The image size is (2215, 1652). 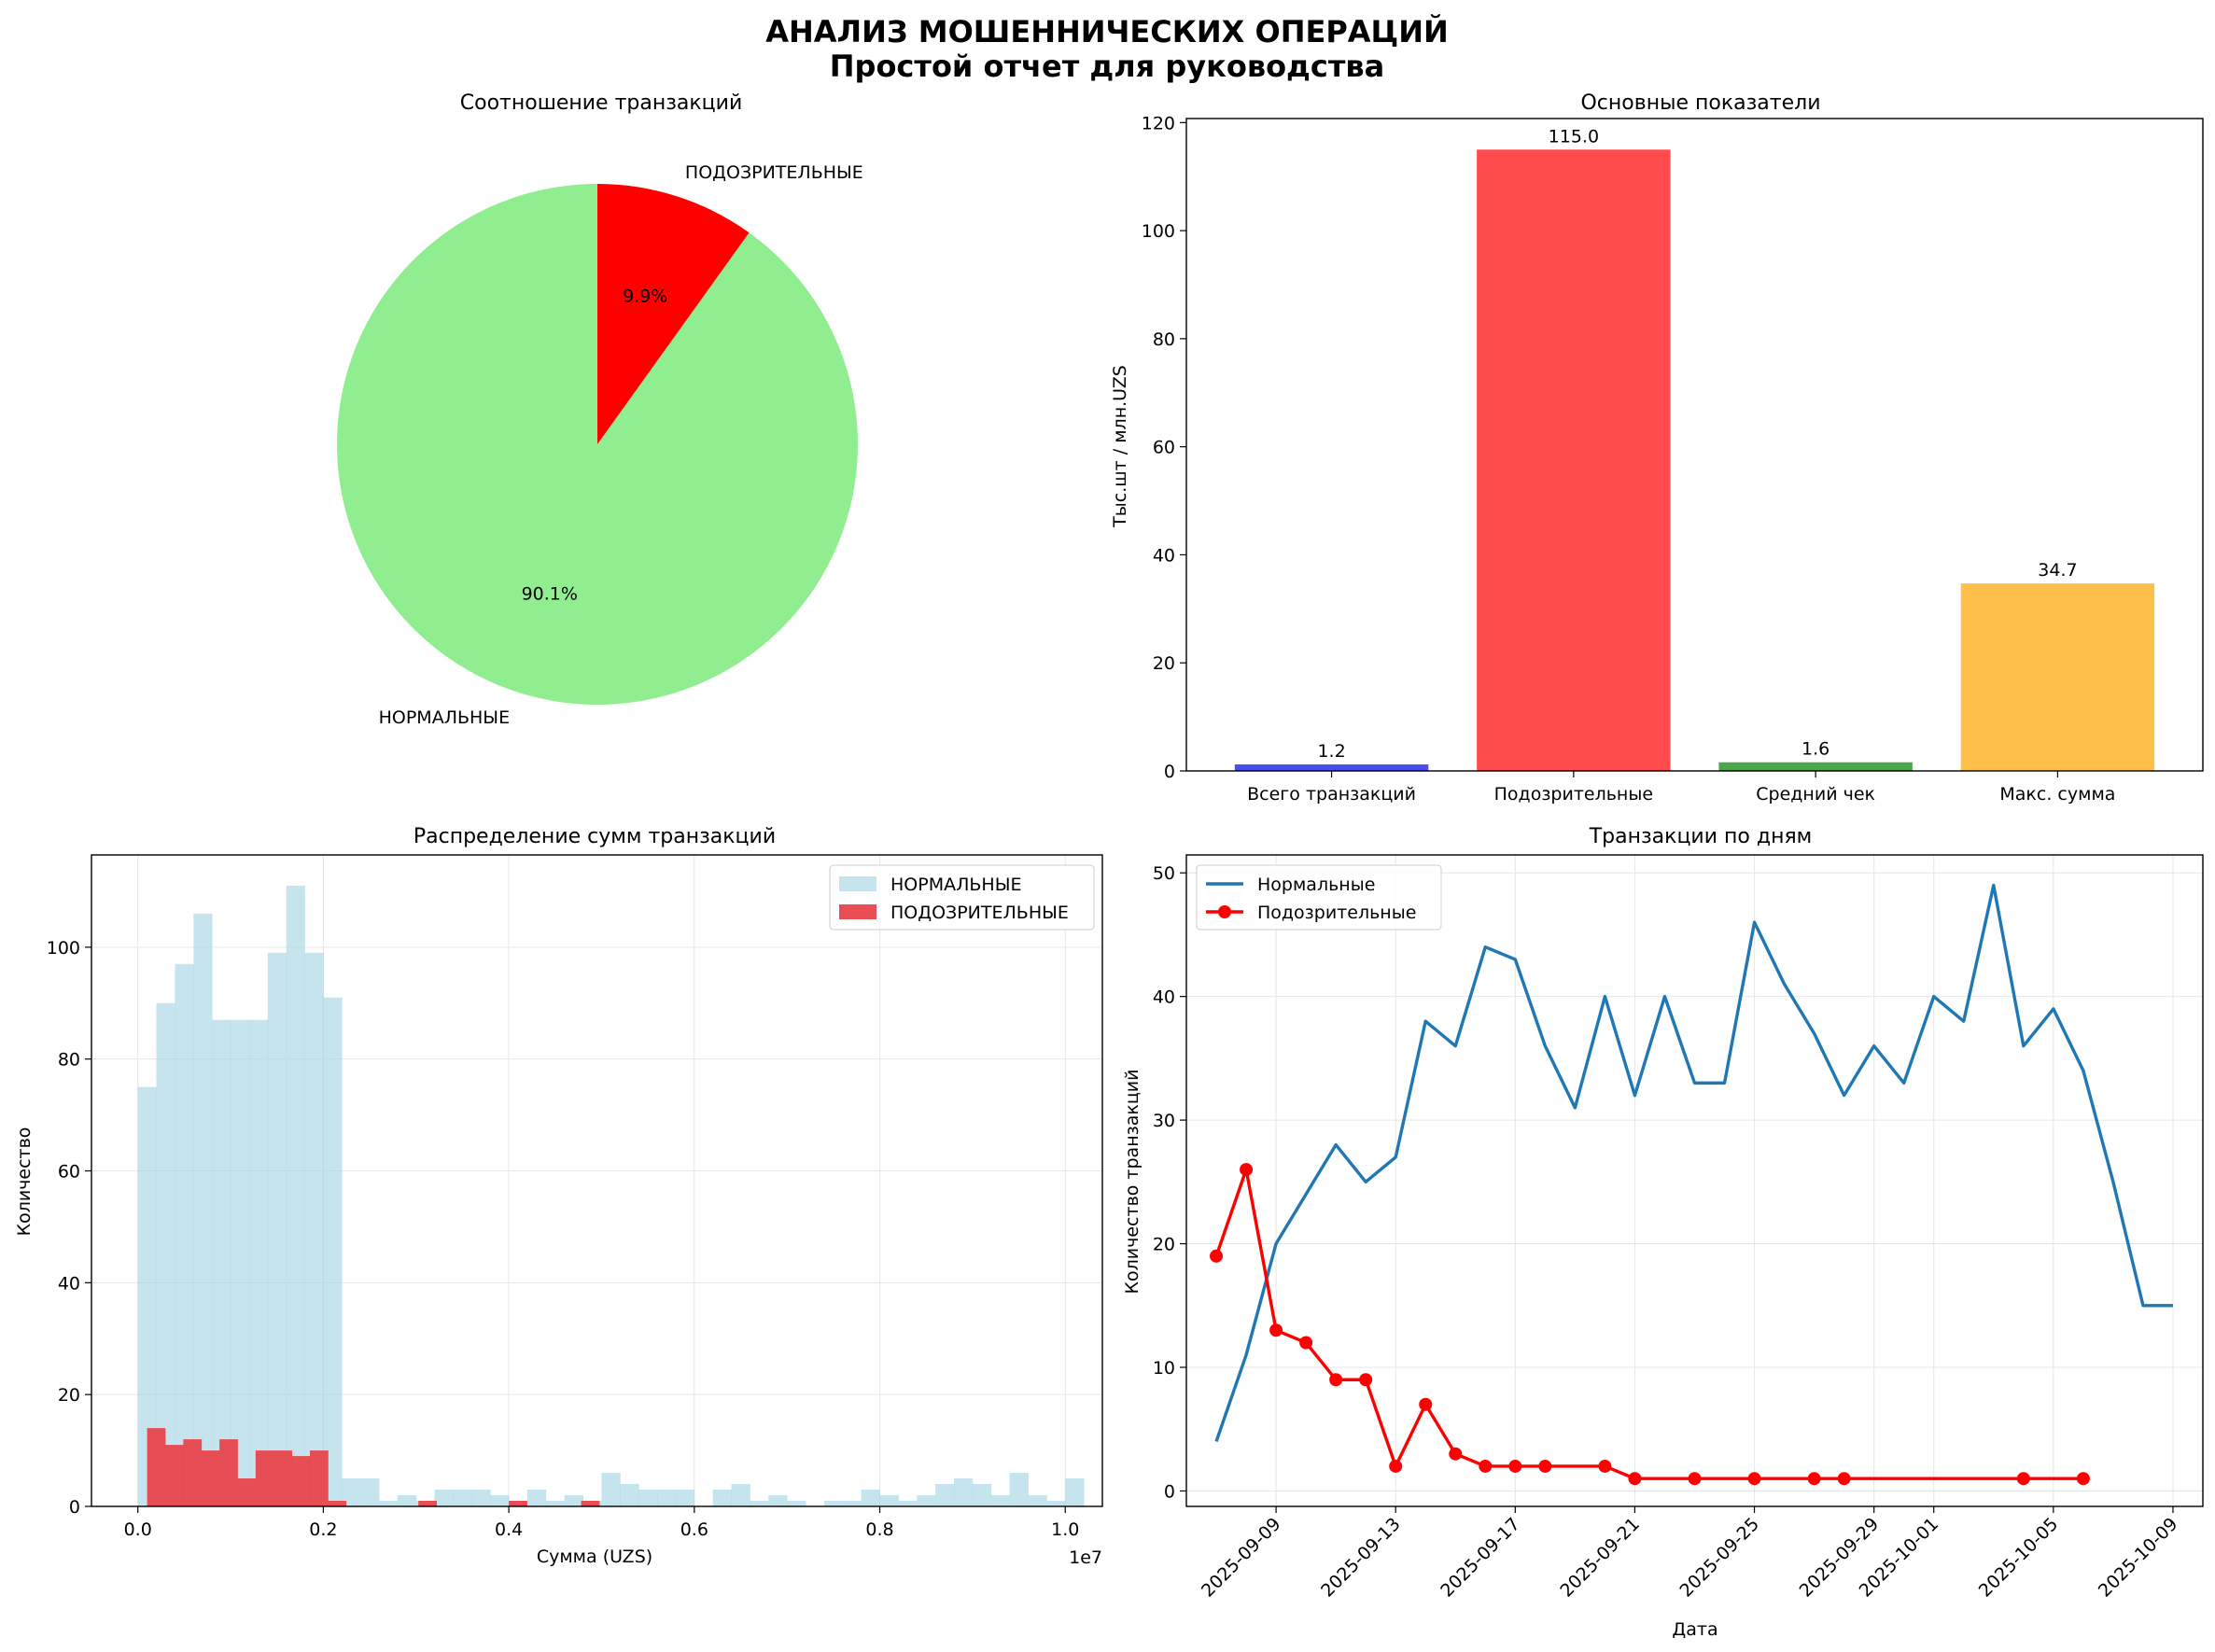 What do you see at coordinates (1815, 794) in the screenshot?
I see `bar-xtick-label-2: Средний чек` at bounding box center [1815, 794].